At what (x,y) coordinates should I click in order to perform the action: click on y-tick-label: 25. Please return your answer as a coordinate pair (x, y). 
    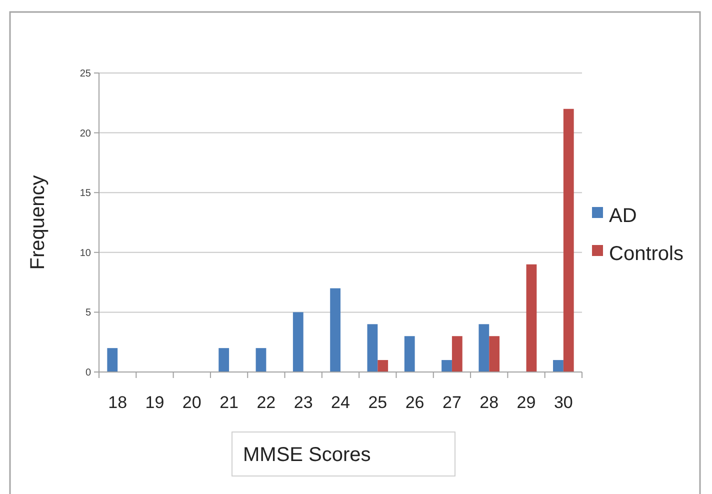
    Looking at the image, I should click on (86, 74).